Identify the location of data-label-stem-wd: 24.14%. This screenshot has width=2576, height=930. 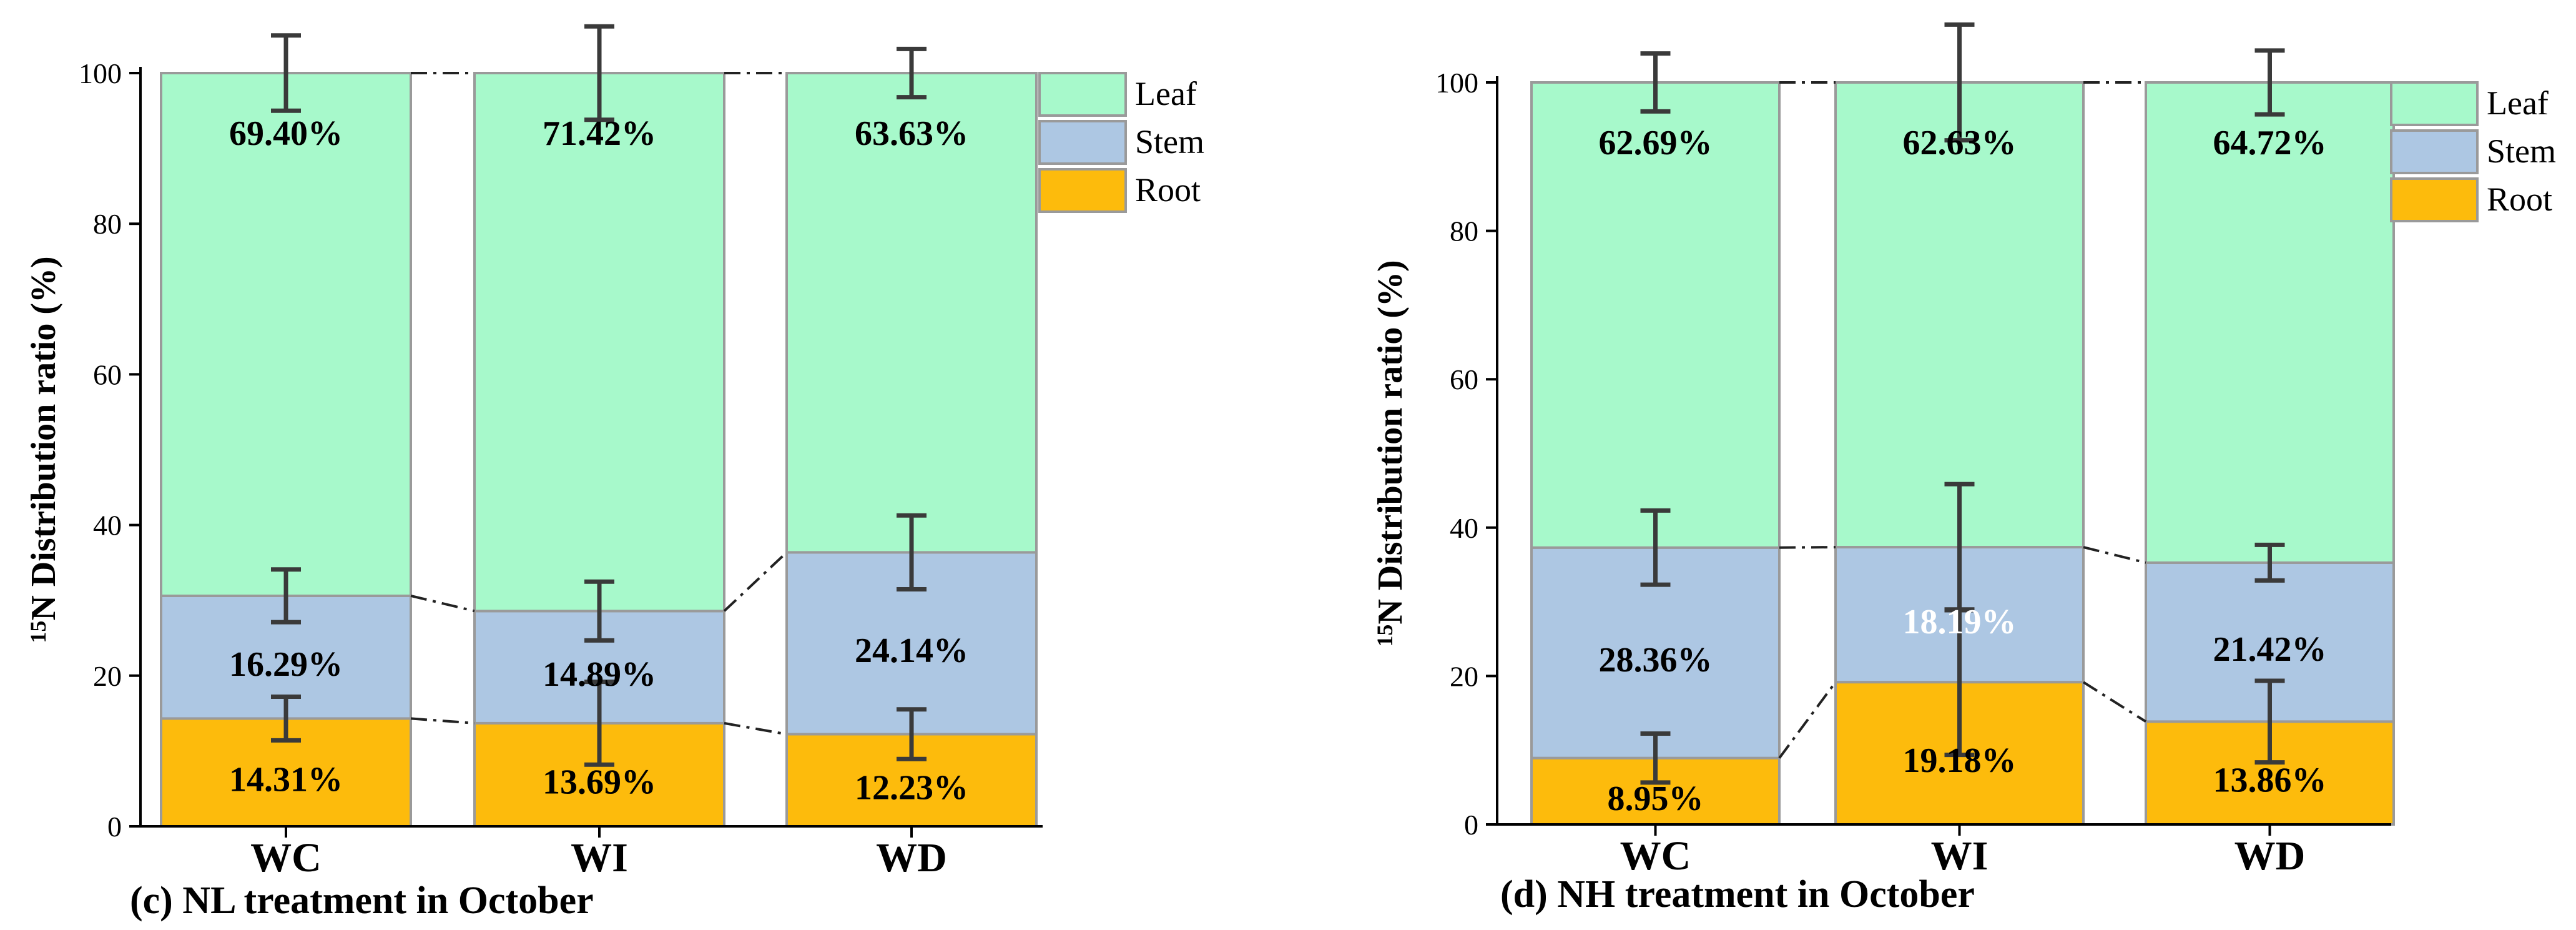
(911, 650).